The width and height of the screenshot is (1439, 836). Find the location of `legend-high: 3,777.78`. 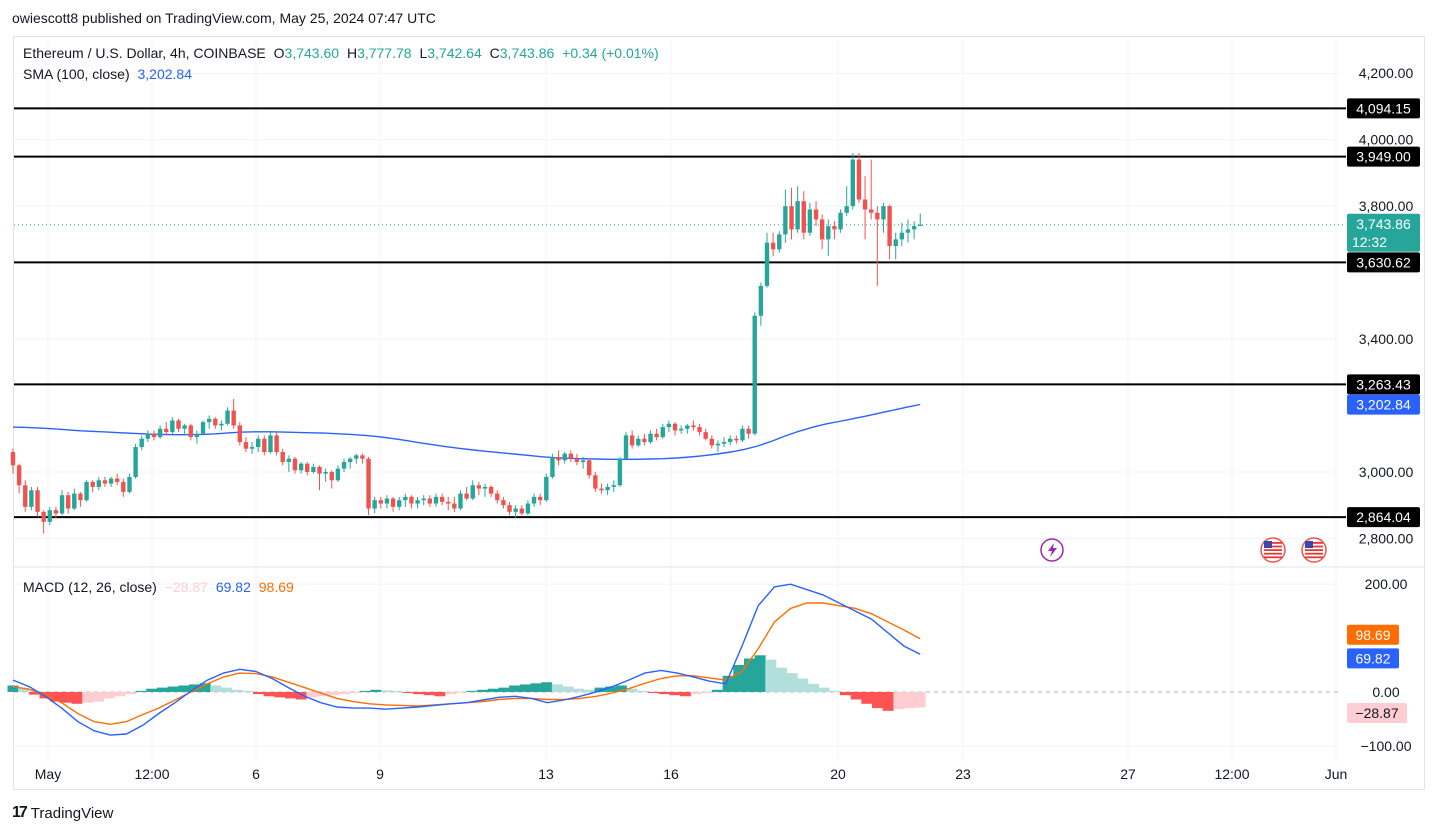

legend-high: 3,777.78 is located at coordinates (384, 53).